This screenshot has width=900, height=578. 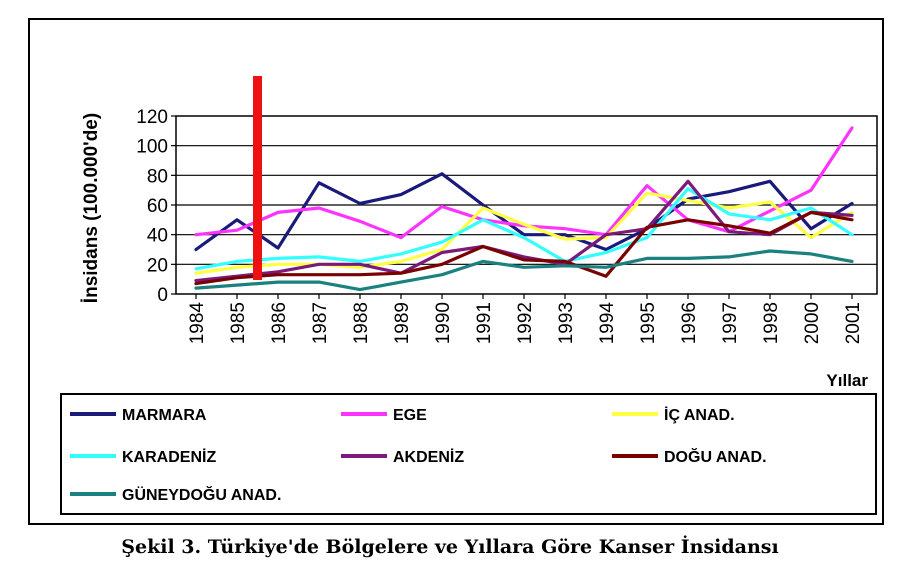 What do you see at coordinates (484, 323) in the screenshot?
I see `x-tick-label: 1991` at bounding box center [484, 323].